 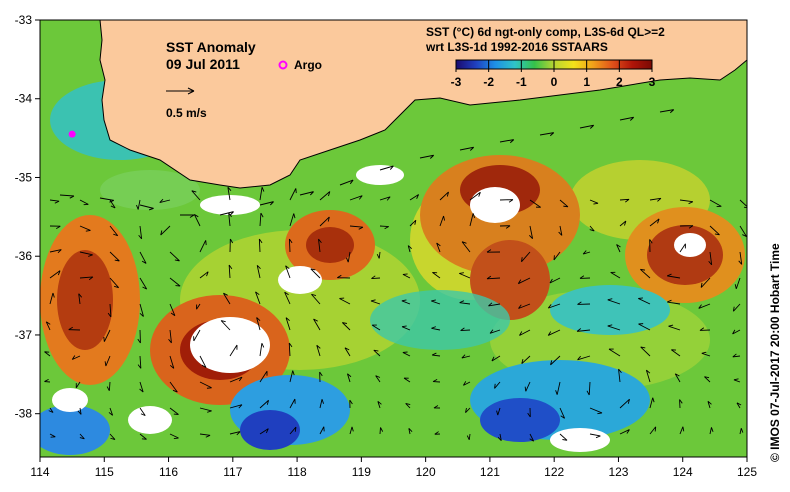 What do you see at coordinates (168, 472) in the screenshot?
I see `lon-tick-label: 116` at bounding box center [168, 472].